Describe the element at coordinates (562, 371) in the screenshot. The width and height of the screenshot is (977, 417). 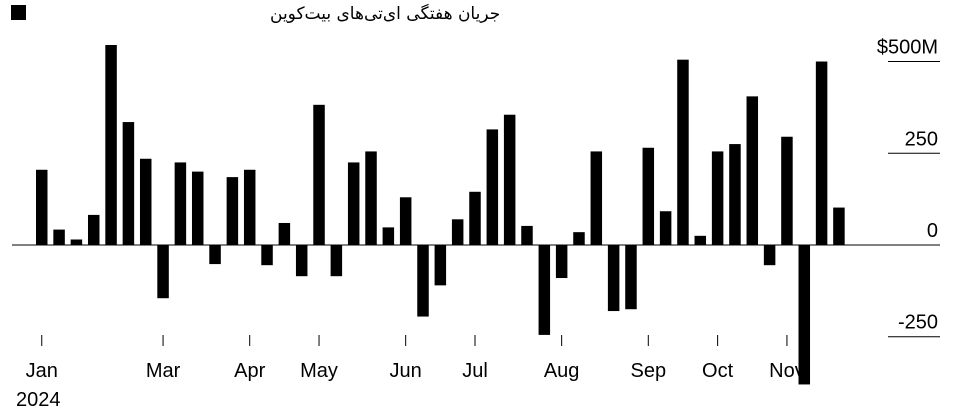
I see `x-month-label: Aug` at that location.